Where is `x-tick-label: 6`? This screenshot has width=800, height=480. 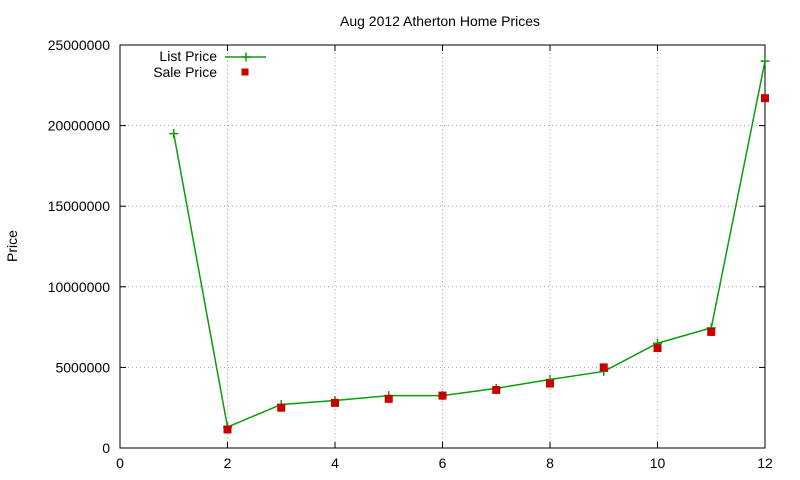 x-tick-label: 6 is located at coordinates (443, 463).